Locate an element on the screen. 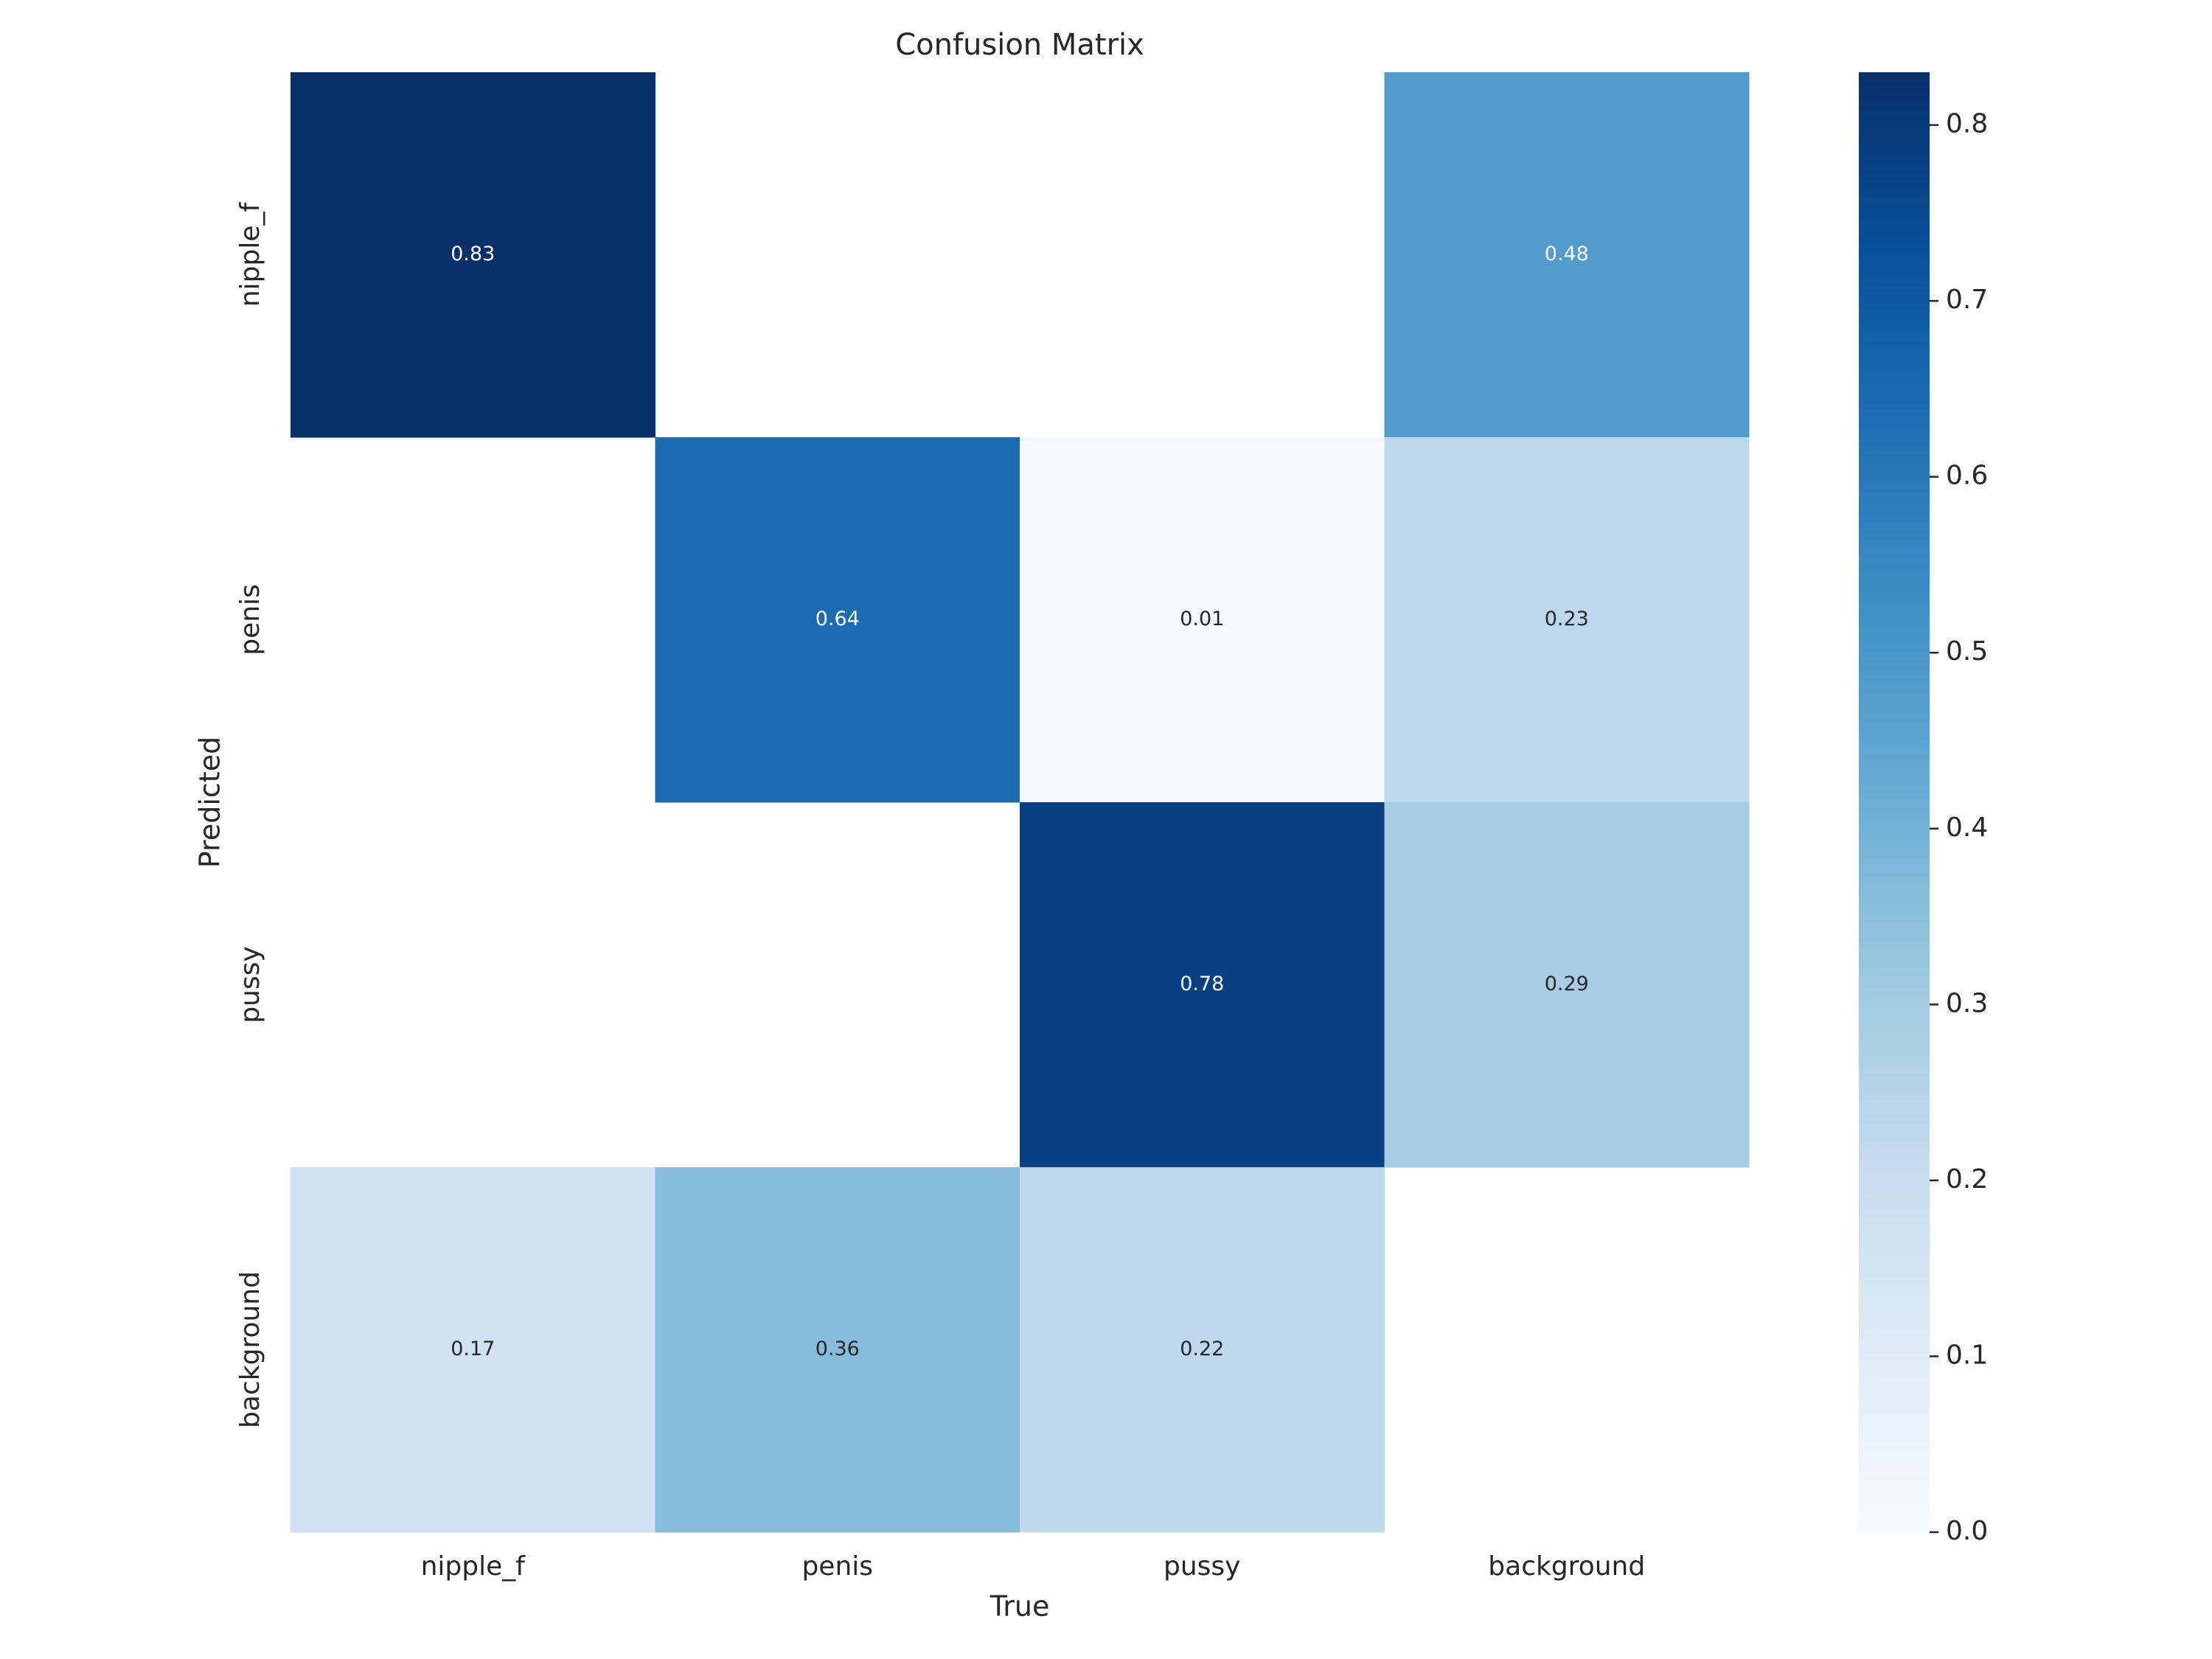 The height and width of the screenshot is (1659, 2212). y-axis-label: Predicted is located at coordinates (210, 802).